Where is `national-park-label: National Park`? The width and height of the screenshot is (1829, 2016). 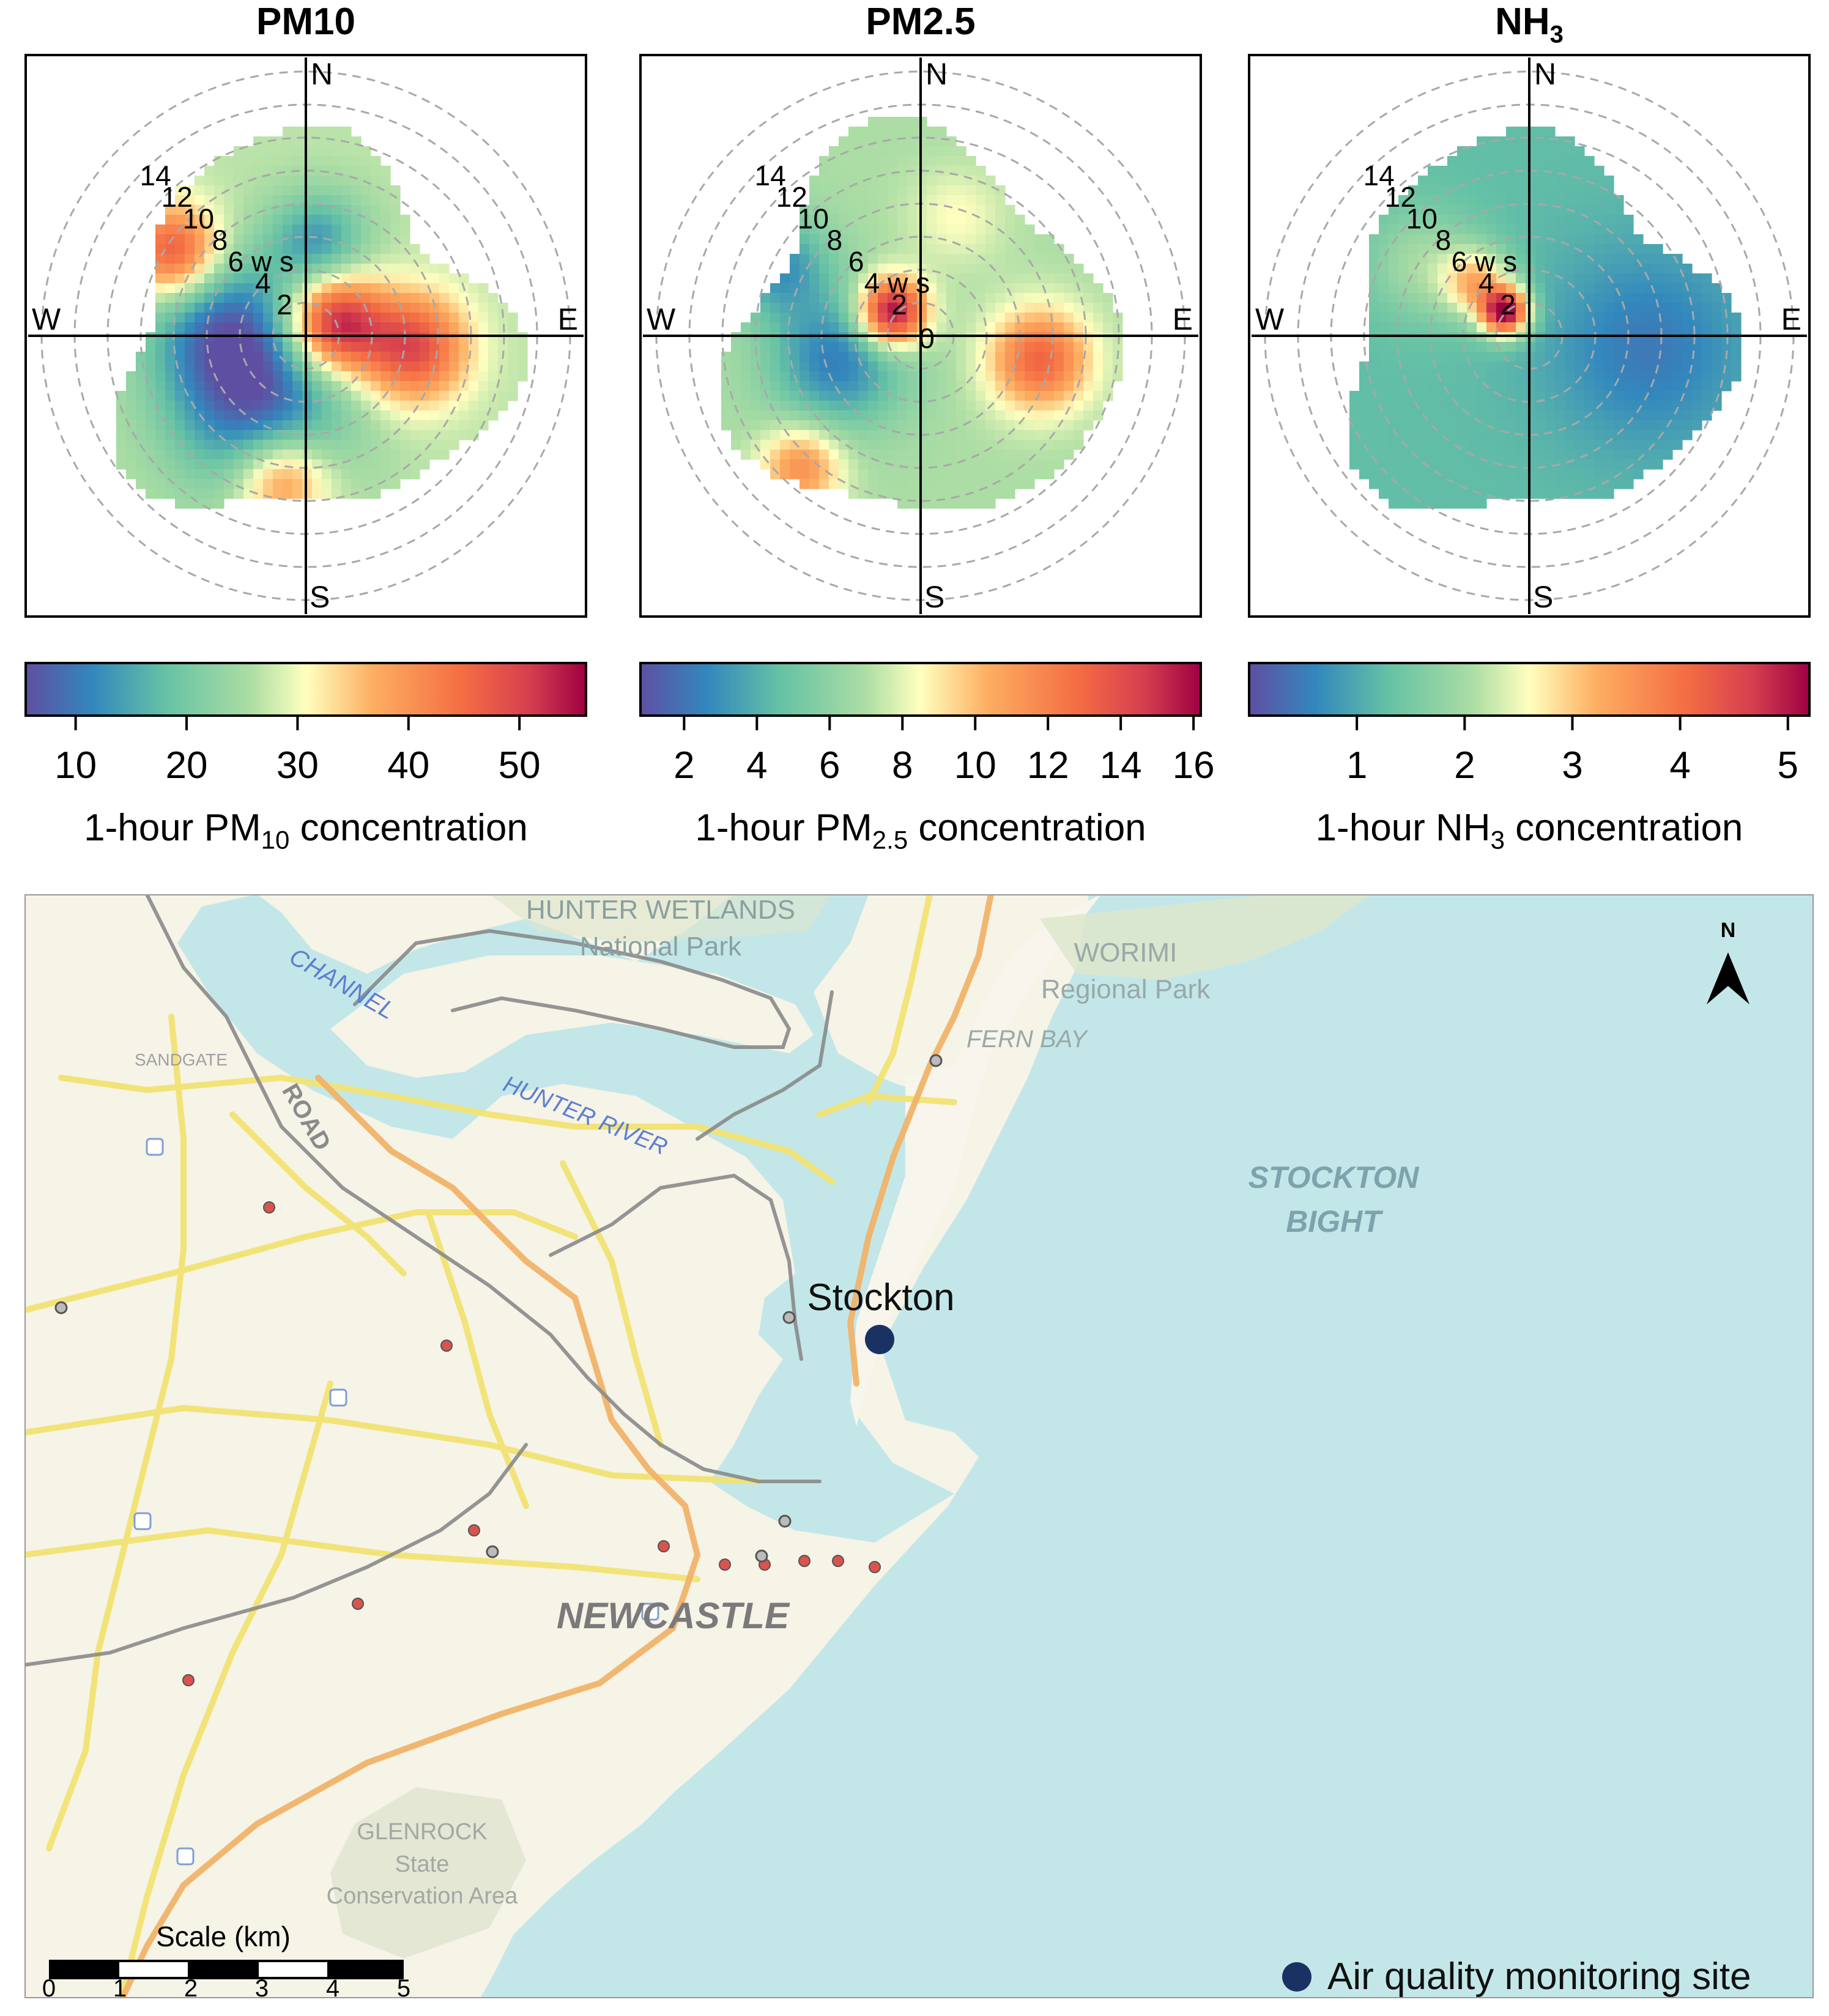
national-park-label: National Park is located at coordinates (661, 947).